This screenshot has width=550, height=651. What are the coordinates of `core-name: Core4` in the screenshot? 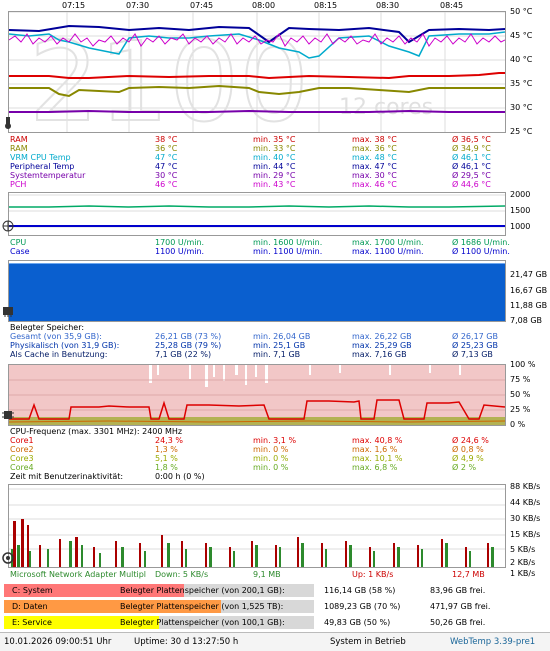 It's located at (22, 467).